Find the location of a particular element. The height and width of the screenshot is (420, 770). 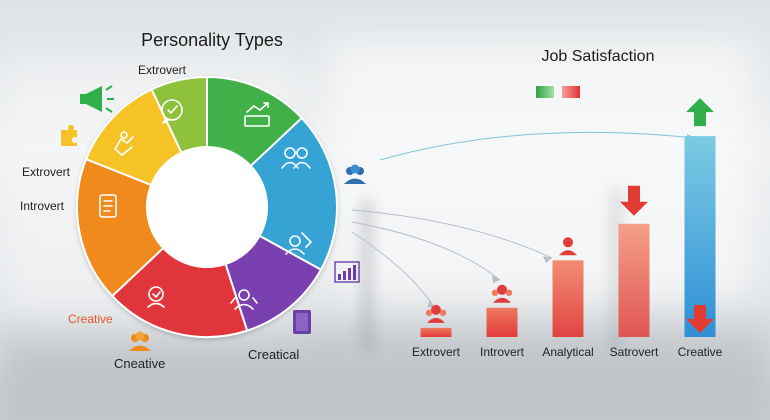

bar-analytical is located at coordinates (568, 298).